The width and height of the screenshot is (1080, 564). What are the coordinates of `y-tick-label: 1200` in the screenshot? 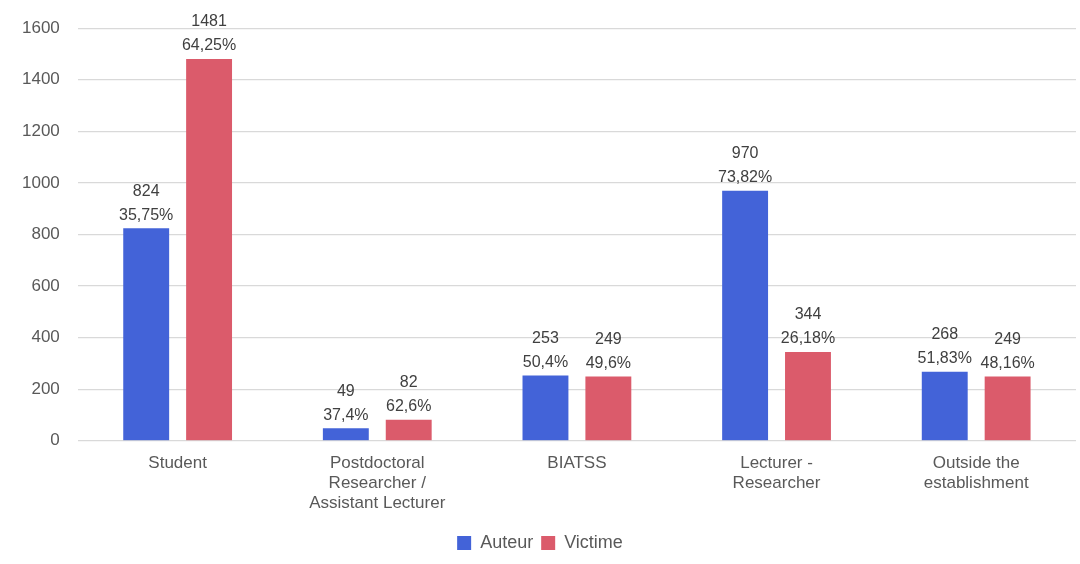 It's located at (40, 131).